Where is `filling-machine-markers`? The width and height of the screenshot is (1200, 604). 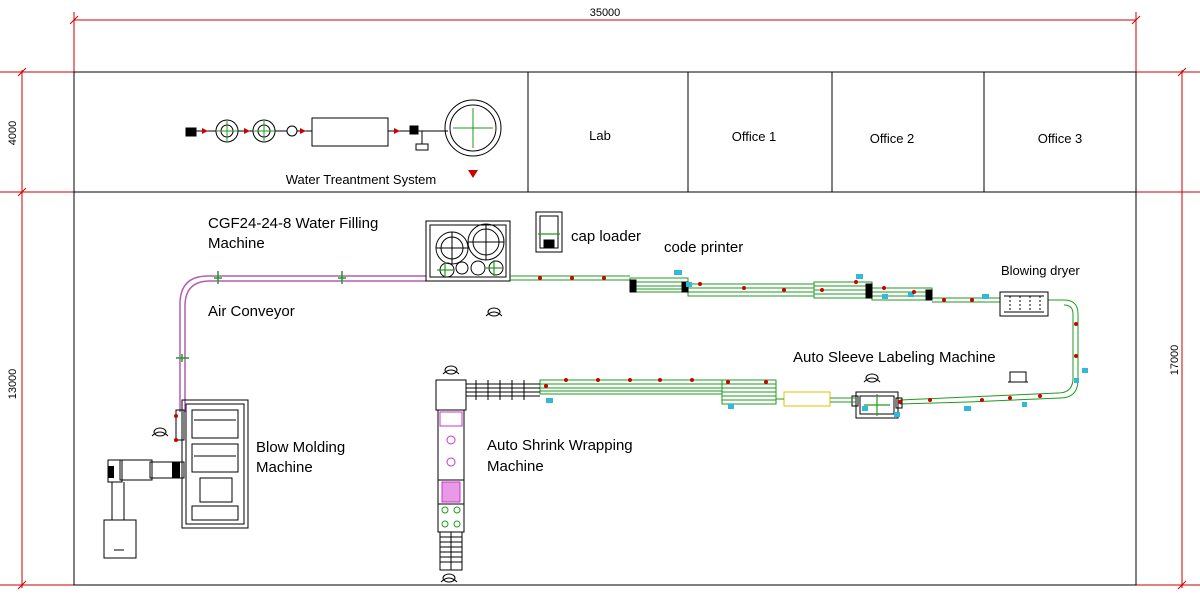
filling-machine-markers is located at coordinates (469, 269).